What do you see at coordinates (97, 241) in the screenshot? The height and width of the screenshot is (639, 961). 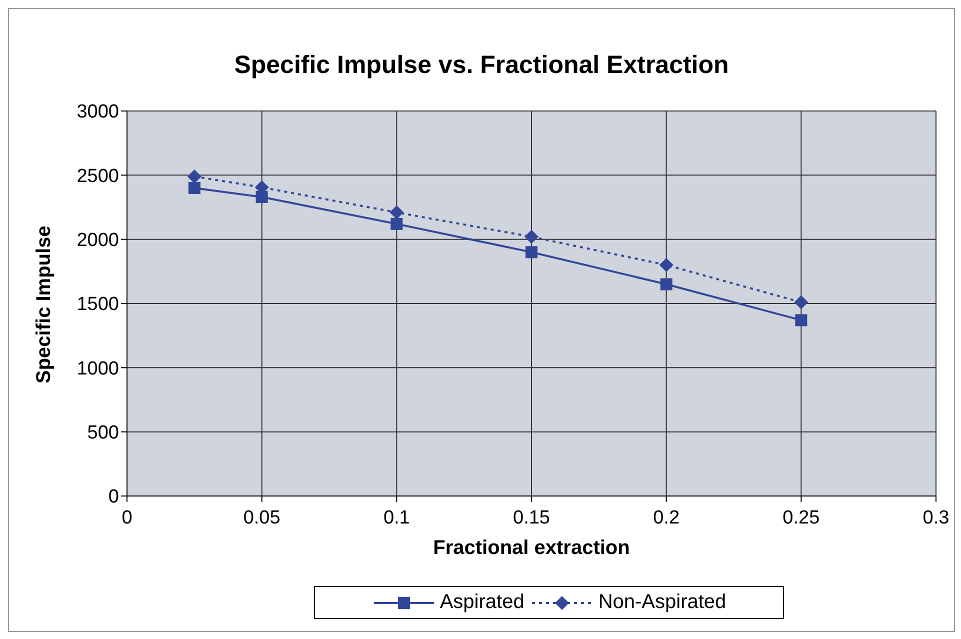 I see `y-tick-label: 2000` at bounding box center [97, 241].